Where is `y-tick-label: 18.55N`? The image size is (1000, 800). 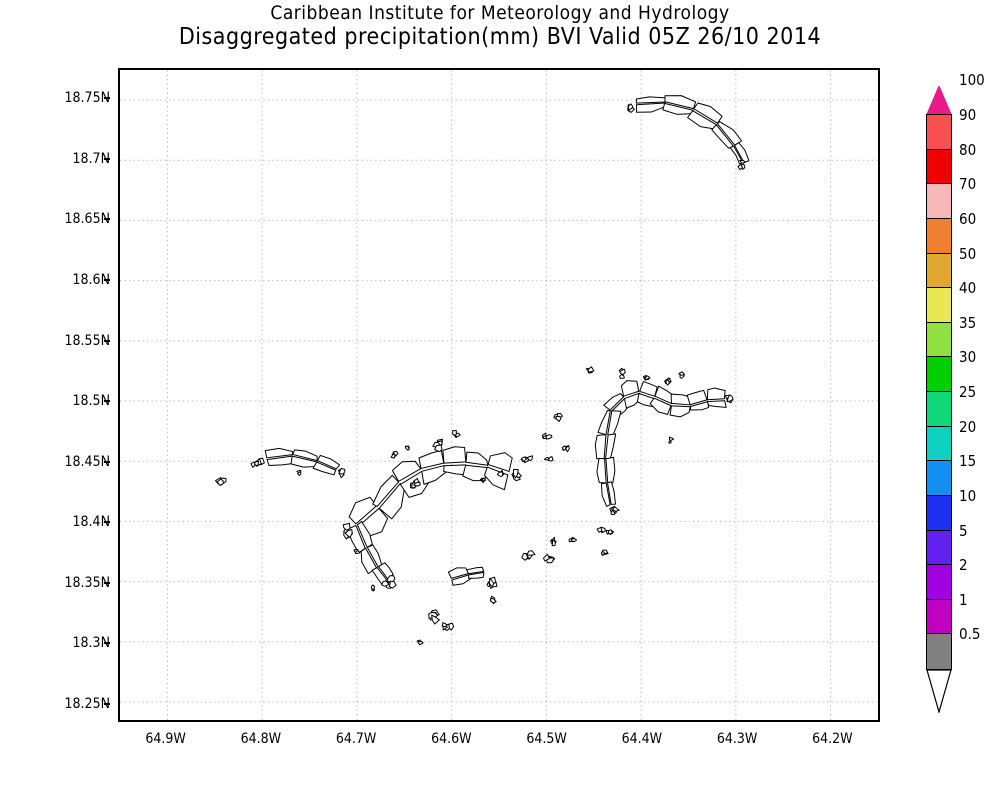 y-tick-label: 18.55N is located at coordinates (87, 340).